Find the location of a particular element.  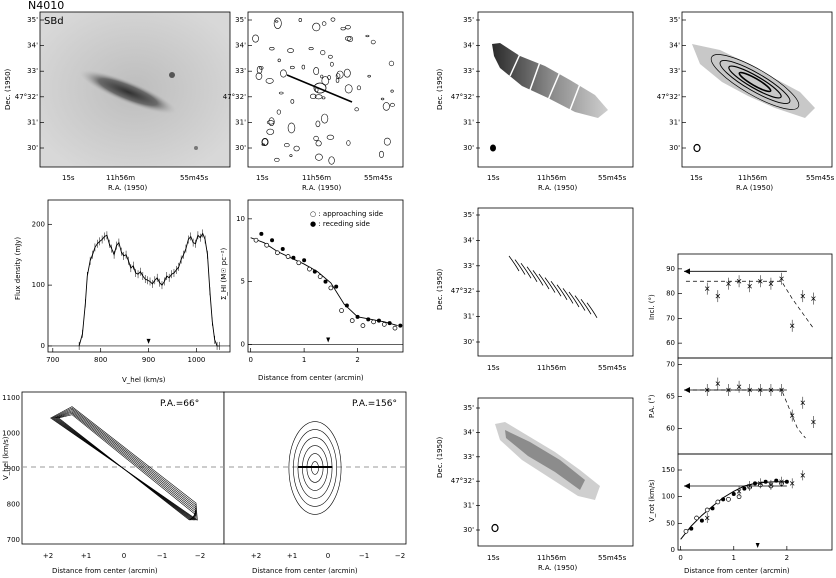

y-tick-label: 200 is located at coordinates (38, 224).